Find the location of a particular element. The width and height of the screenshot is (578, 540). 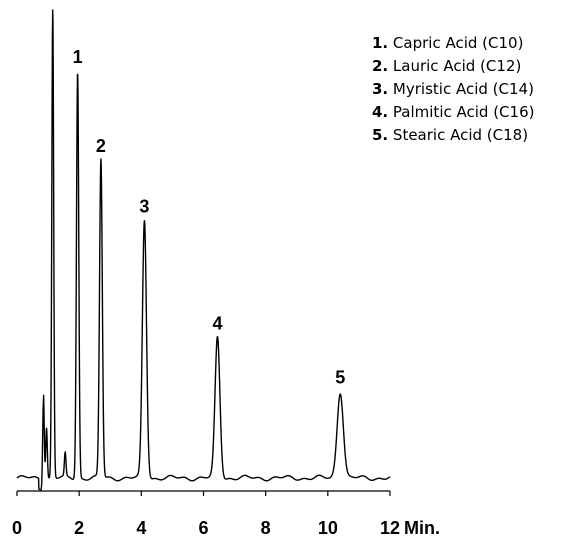

peak-label-2: 2 is located at coordinates (101, 146).